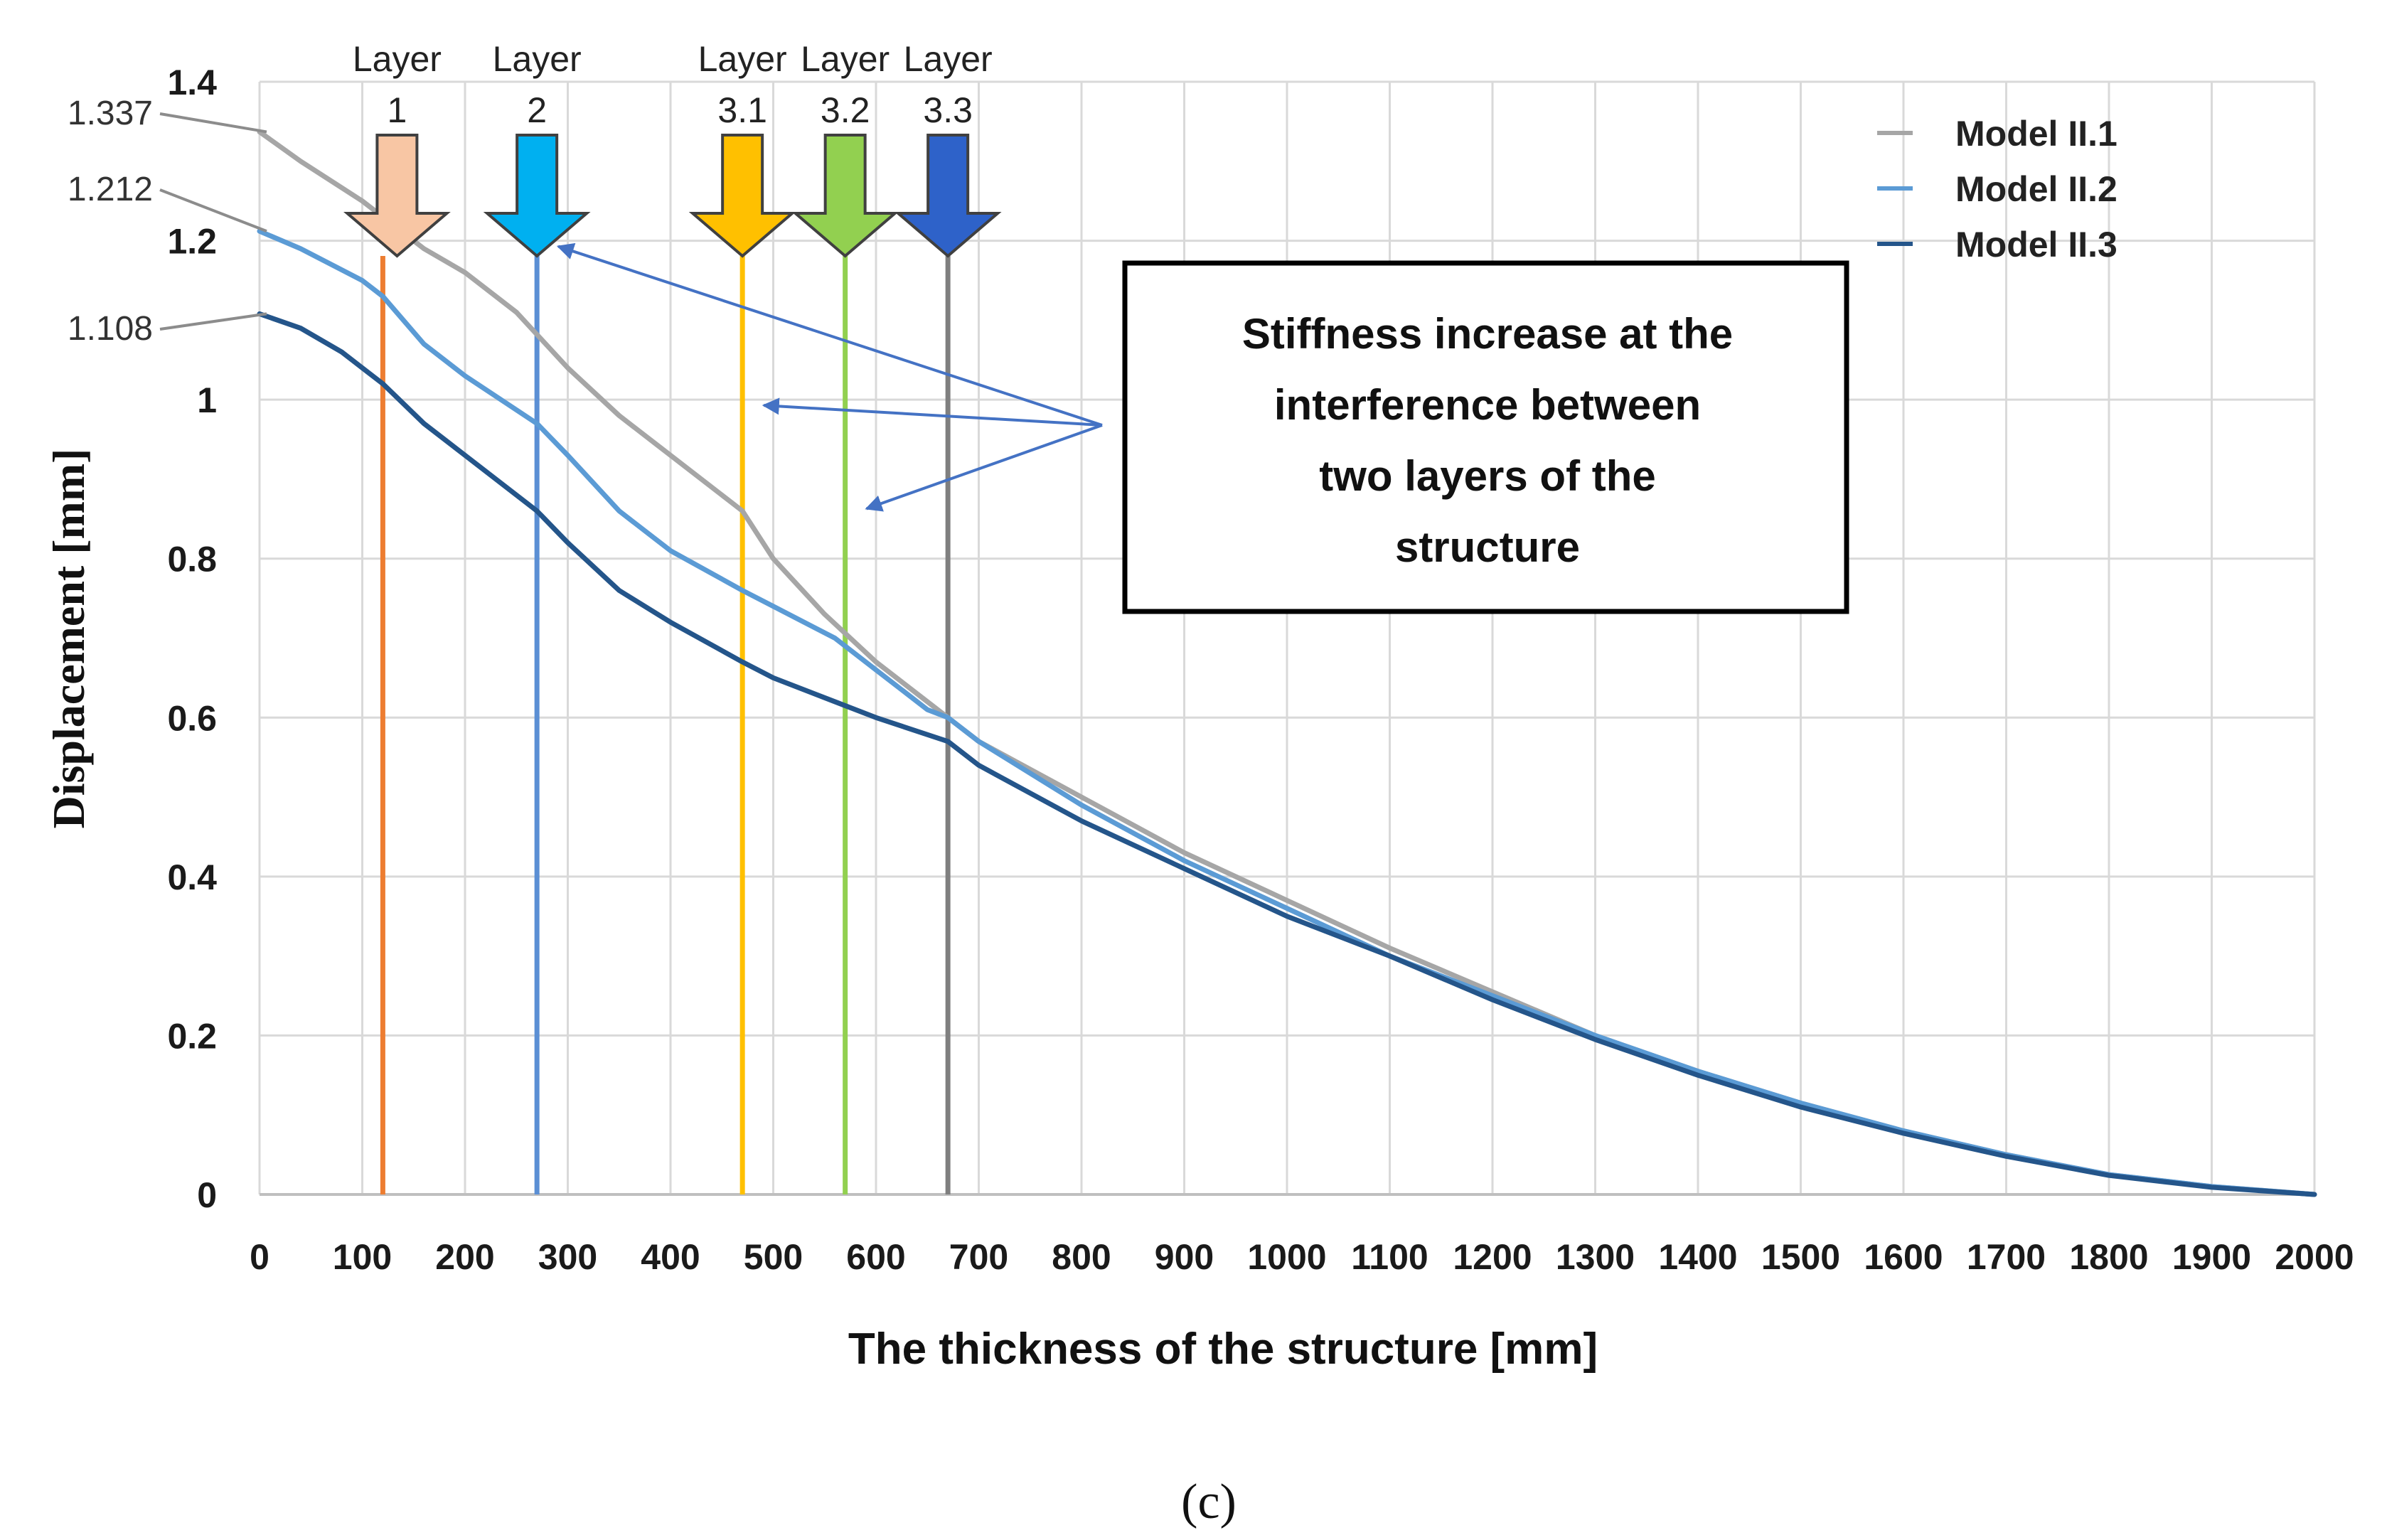 The width and height of the screenshot is (2382, 1540). I want to click on y-tick-label: 0.4, so click(192, 877).